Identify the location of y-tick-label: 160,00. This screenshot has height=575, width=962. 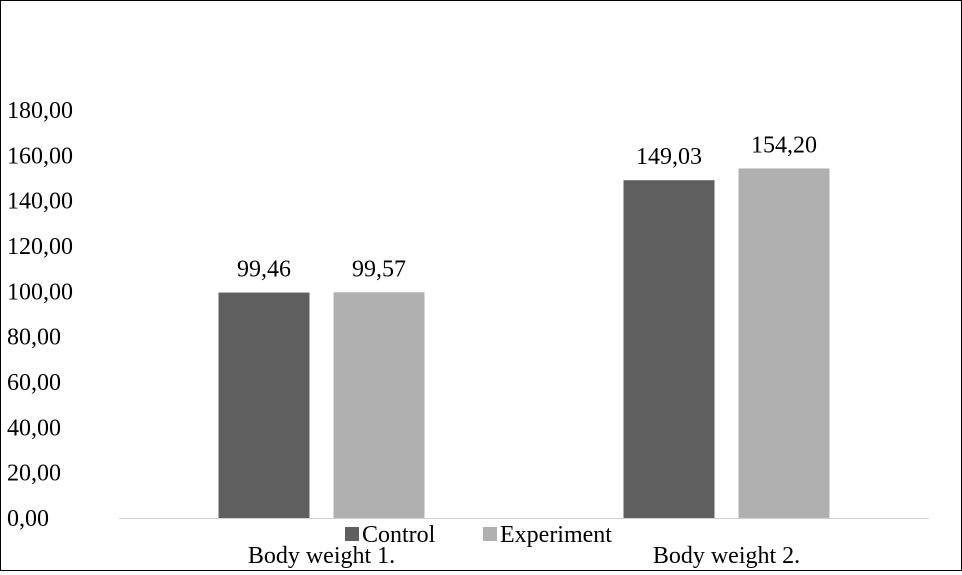
(40, 156).